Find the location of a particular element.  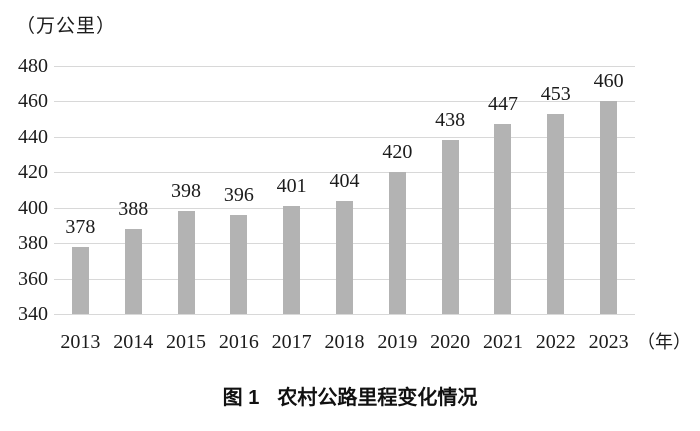

bar-2013 is located at coordinates (80, 280).